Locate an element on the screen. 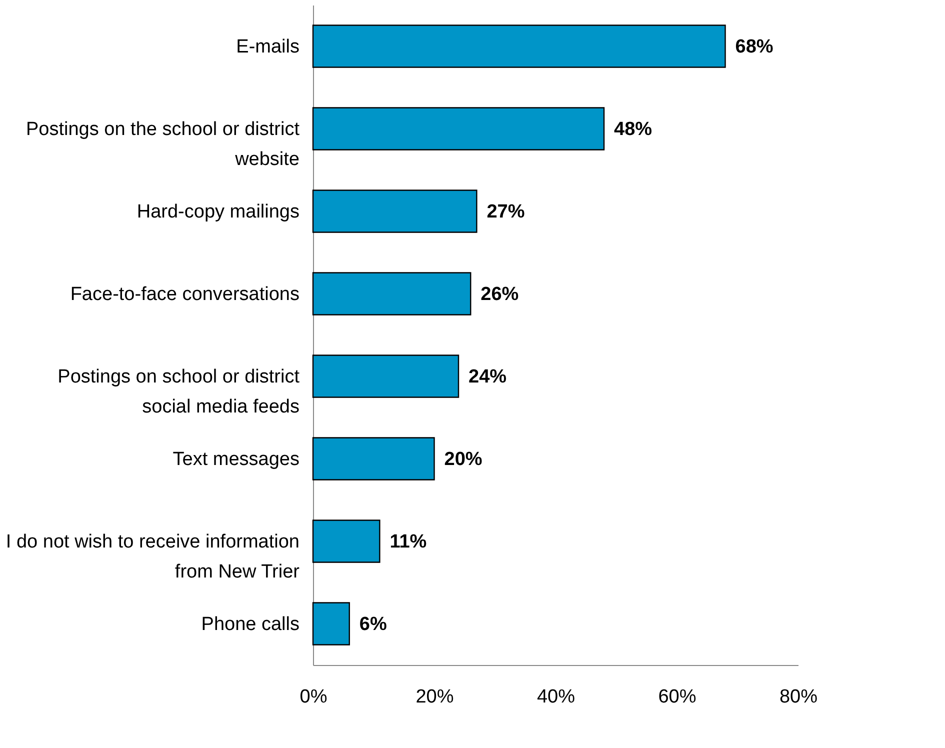 This screenshot has height=748, width=945. x-tick-label: 20% is located at coordinates (435, 697).